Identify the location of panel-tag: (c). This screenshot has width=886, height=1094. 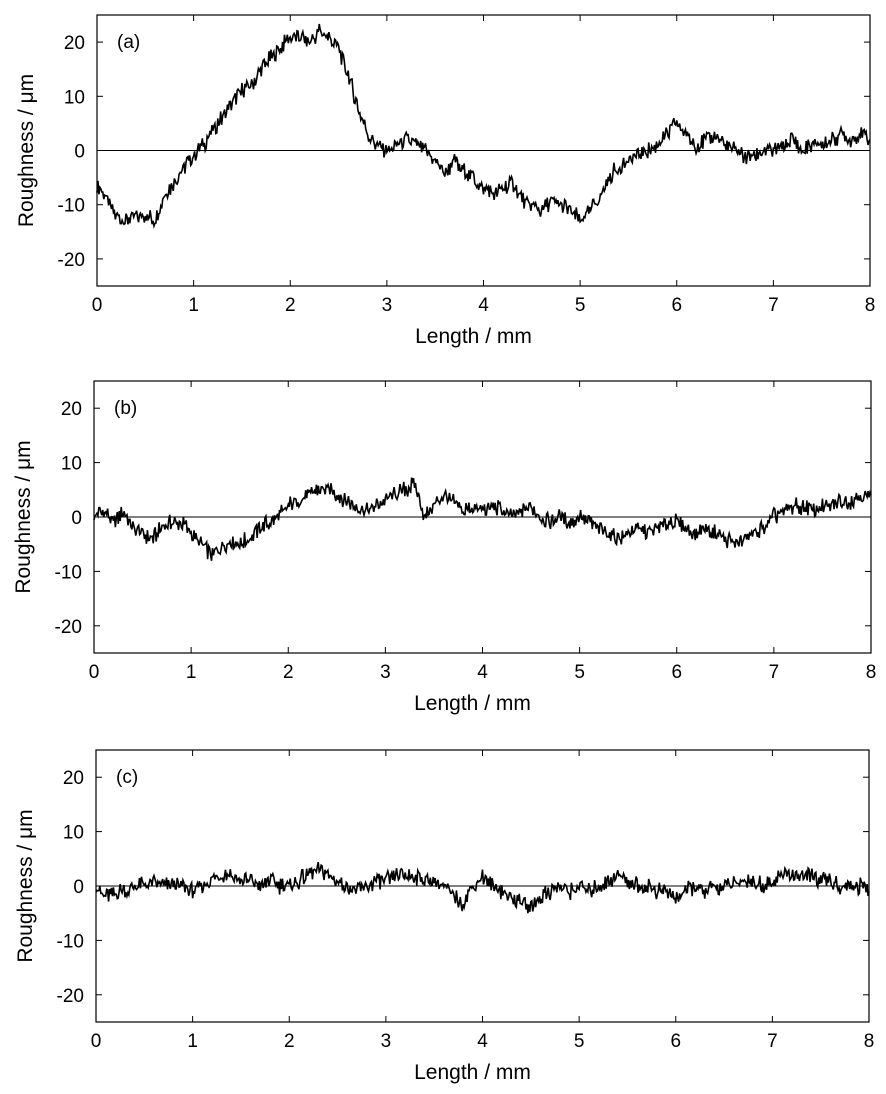
(127, 777).